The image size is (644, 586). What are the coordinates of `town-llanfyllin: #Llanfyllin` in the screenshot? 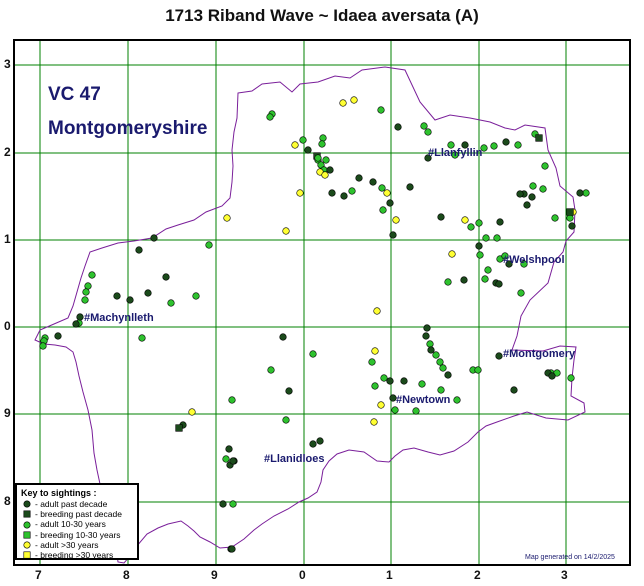 It's located at (455, 153).